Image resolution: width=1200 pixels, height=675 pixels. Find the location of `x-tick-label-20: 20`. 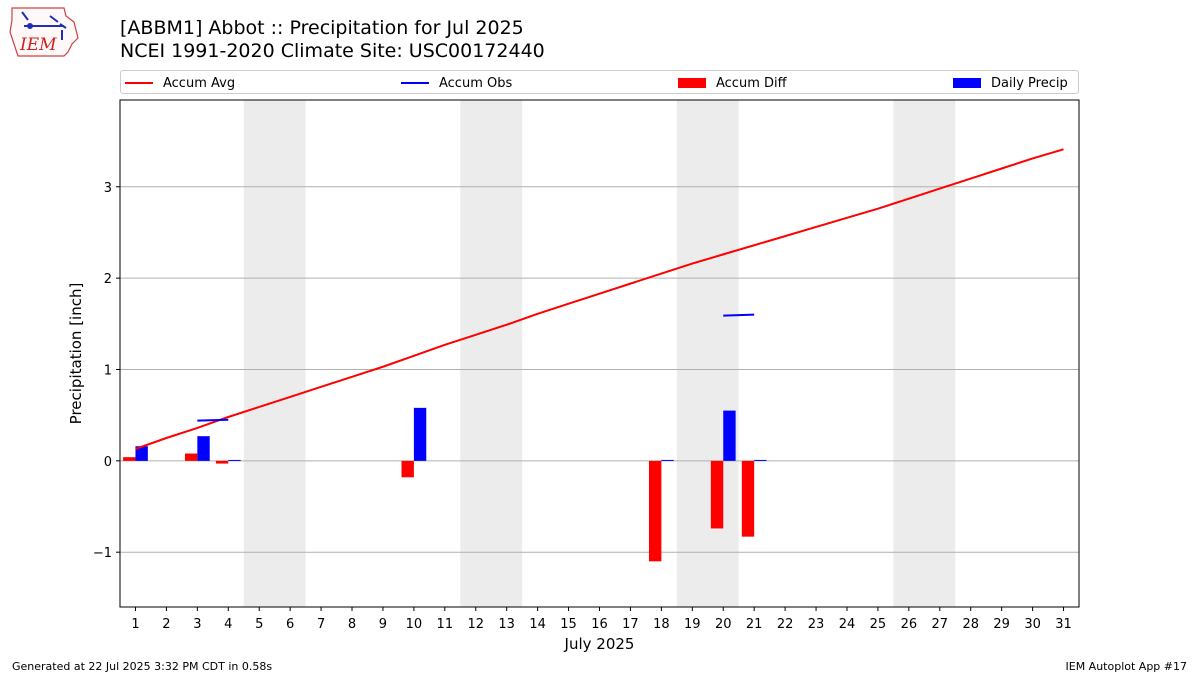

x-tick-label-20: 20 is located at coordinates (723, 624).